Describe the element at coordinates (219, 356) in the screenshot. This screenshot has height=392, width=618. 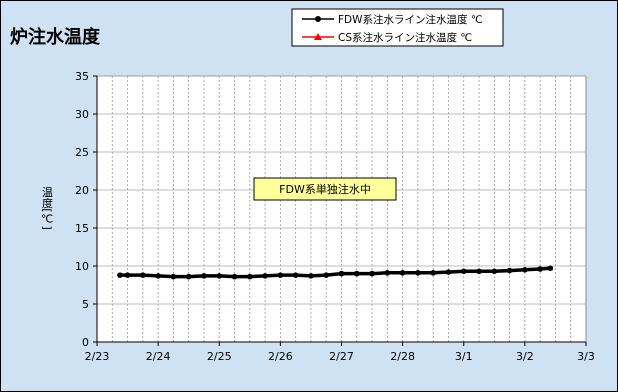
I see `x-tick-label: 2/25` at that location.